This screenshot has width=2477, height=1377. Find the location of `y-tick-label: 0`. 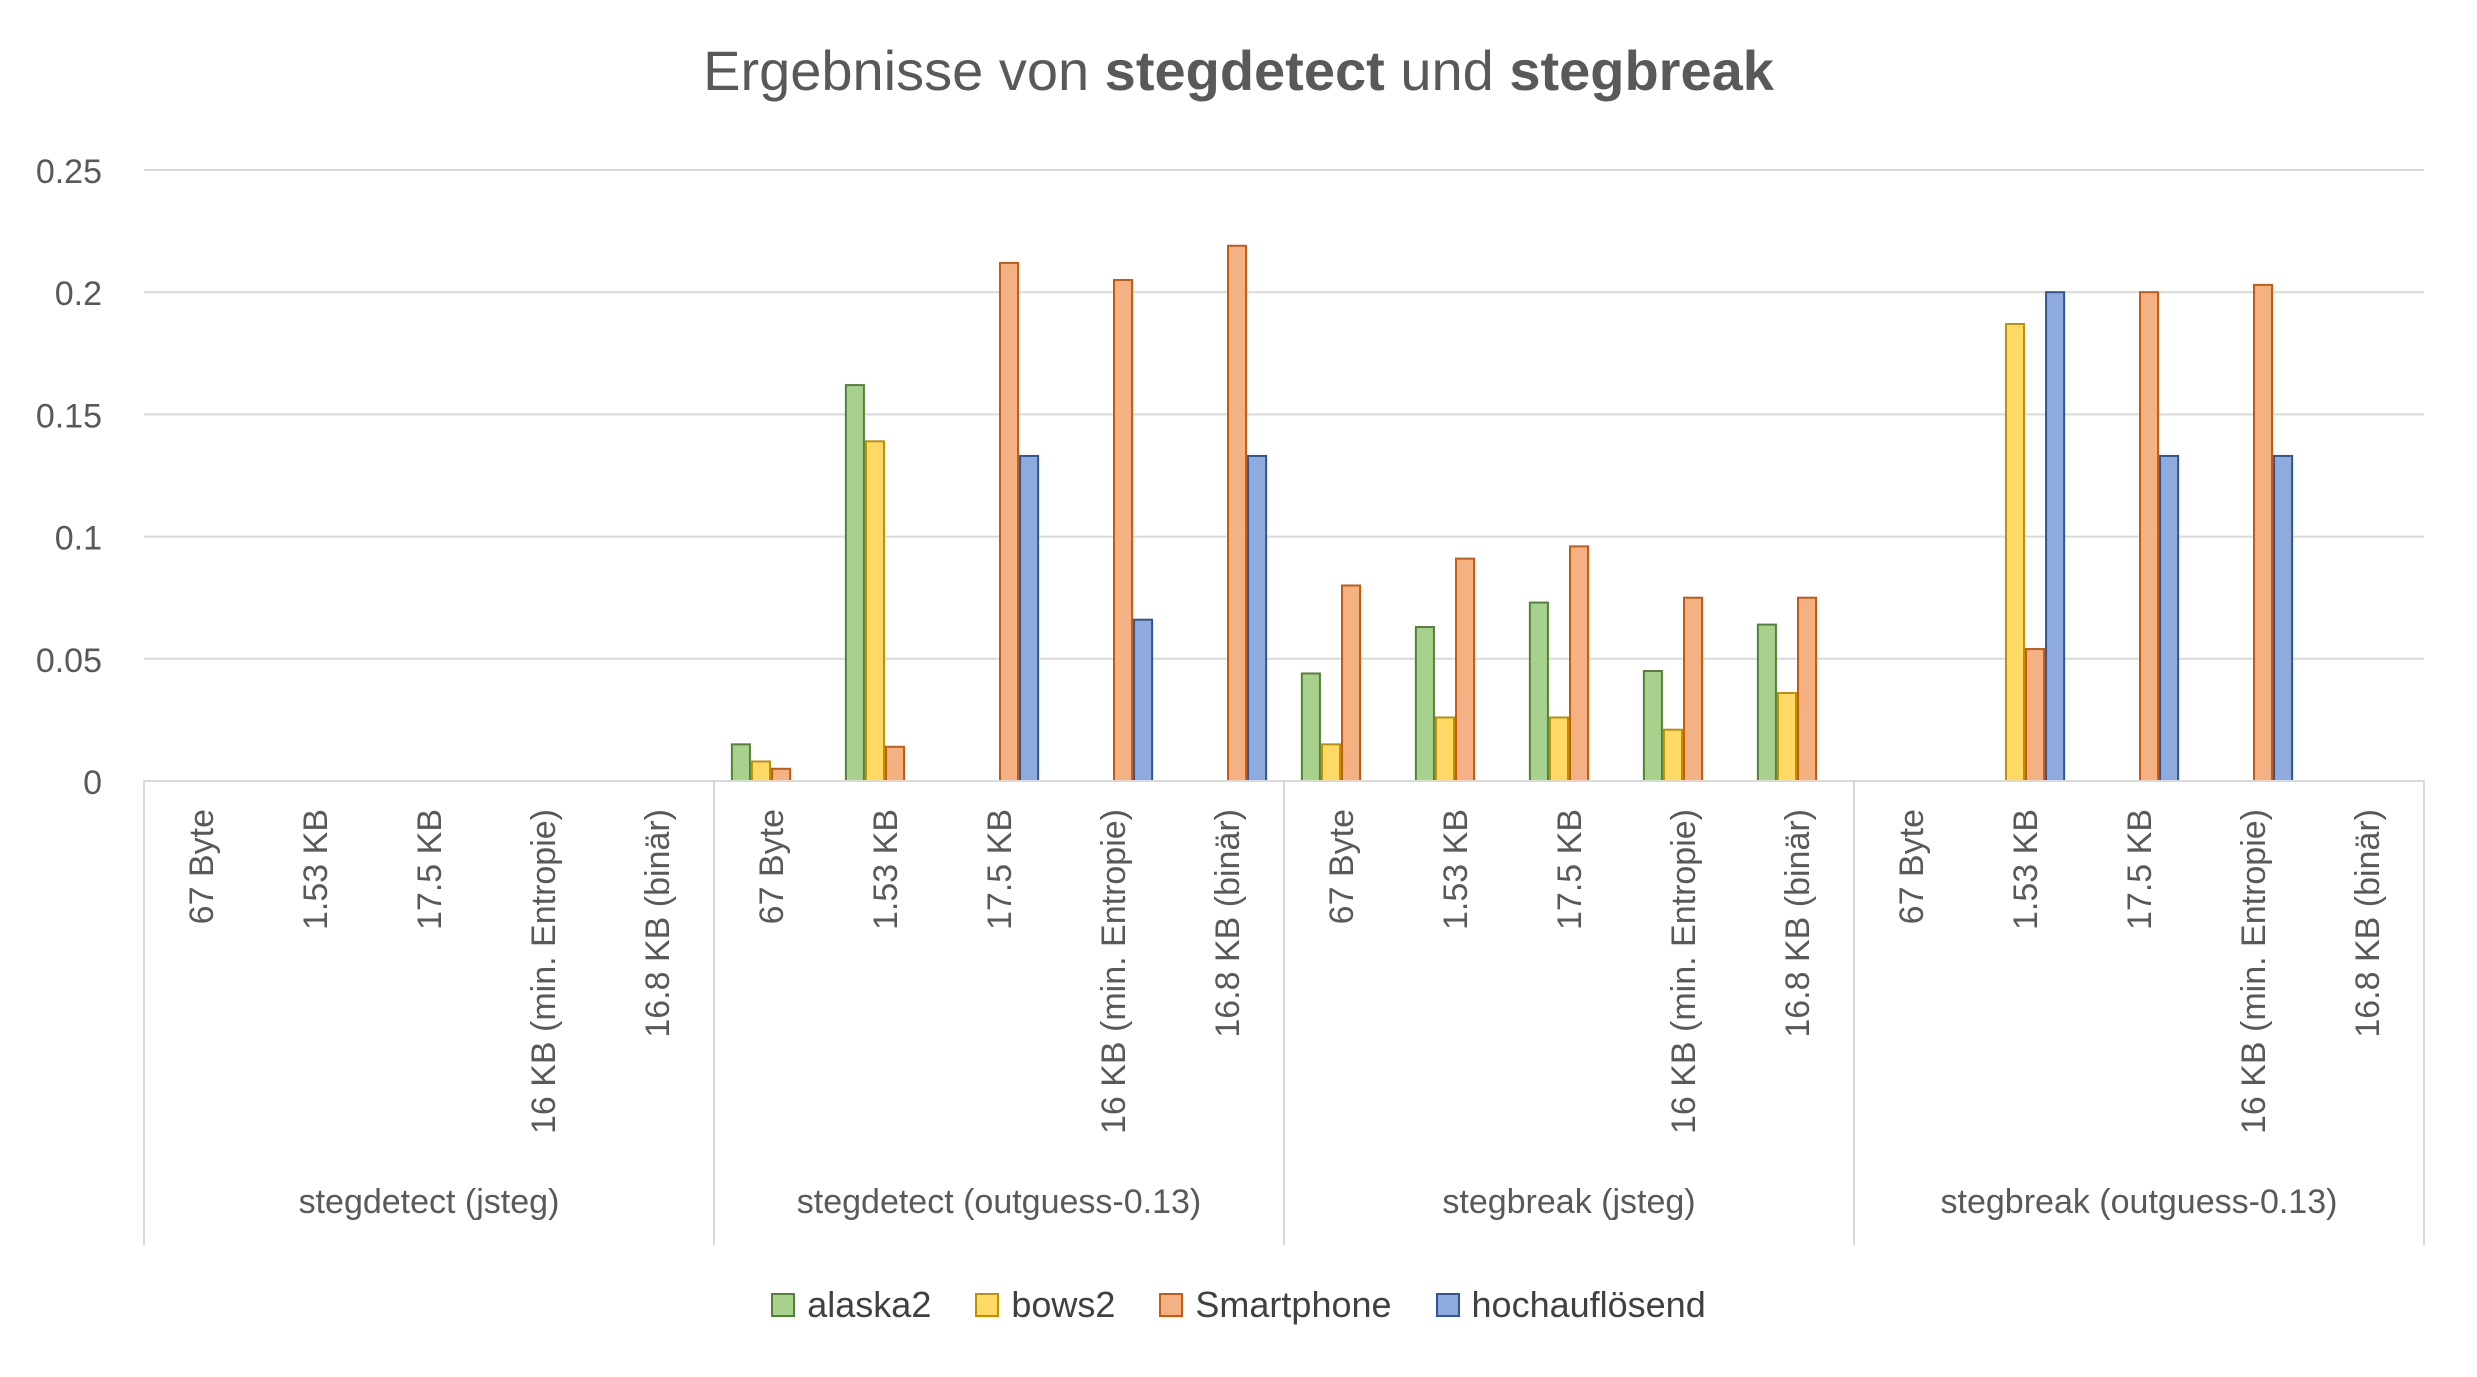

y-tick-label: 0 is located at coordinates (92, 783).